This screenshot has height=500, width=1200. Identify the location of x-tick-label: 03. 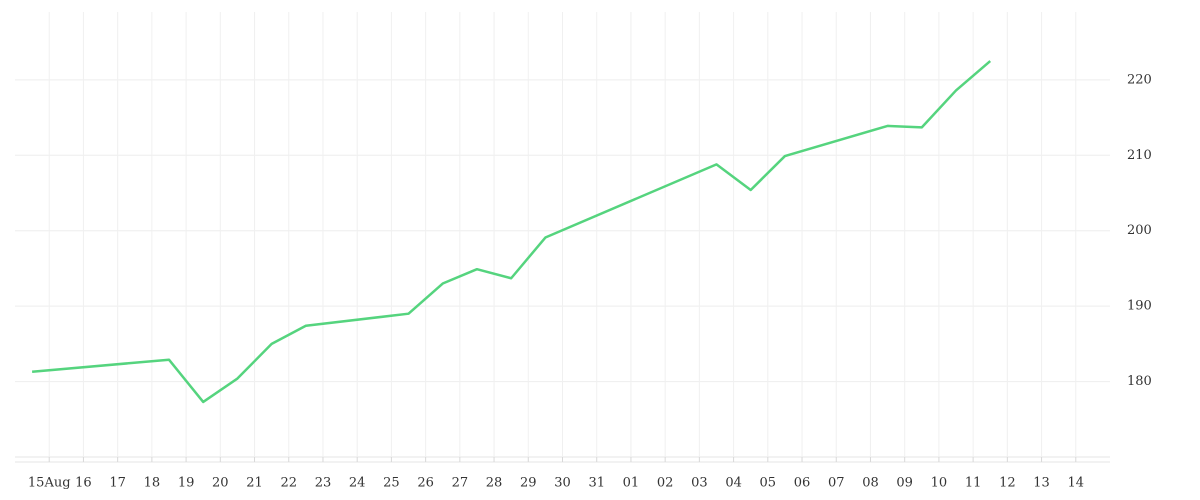
(699, 483).